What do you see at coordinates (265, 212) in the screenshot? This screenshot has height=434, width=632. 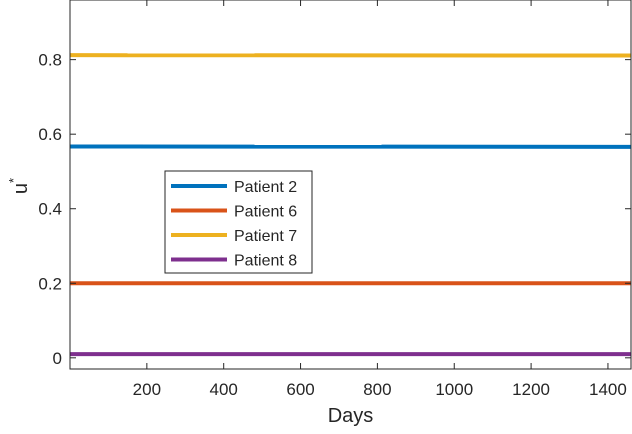 I see `legend-label-2: Patient 6` at bounding box center [265, 212].